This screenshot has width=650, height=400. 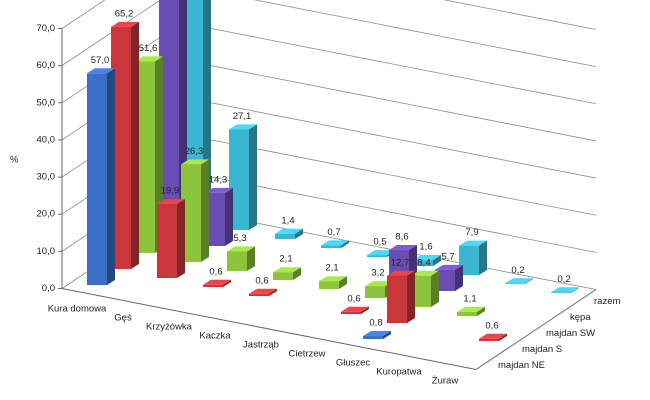 What do you see at coordinates (447, 256) in the screenshot?
I see `value-label: 5,7` at bounding box center [447, 256].